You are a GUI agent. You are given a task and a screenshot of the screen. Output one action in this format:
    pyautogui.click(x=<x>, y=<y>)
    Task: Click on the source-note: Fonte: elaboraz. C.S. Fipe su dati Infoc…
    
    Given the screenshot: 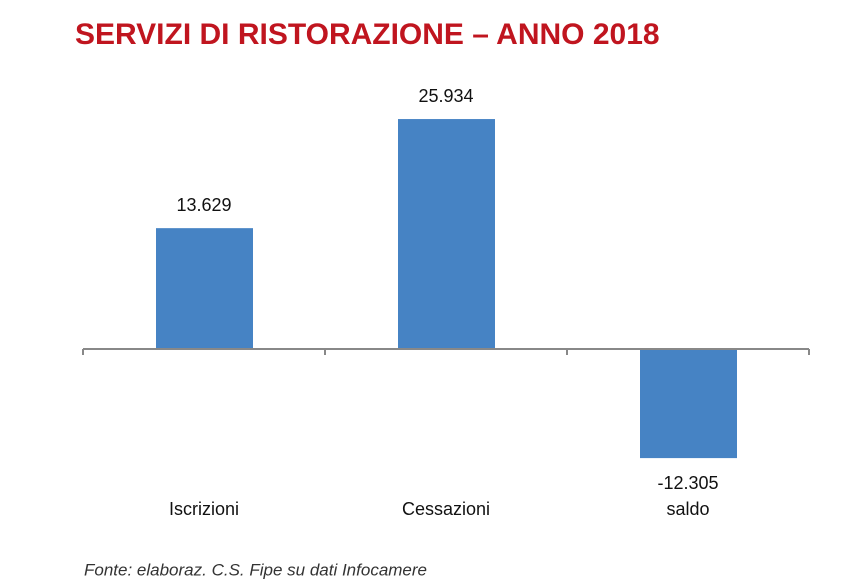 What is the action you would take?
    pyautogui.click(x=255, y=569)
    